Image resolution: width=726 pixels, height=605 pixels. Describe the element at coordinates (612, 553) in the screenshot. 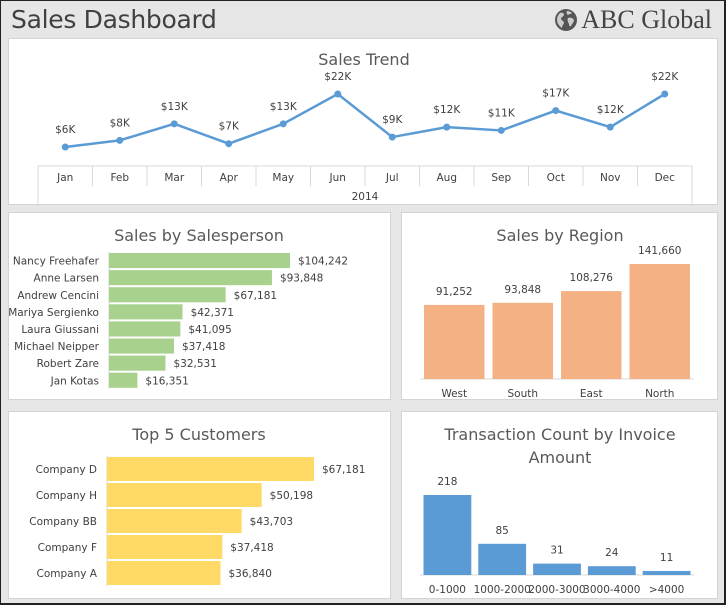

I see `data-label: 24` at that location.